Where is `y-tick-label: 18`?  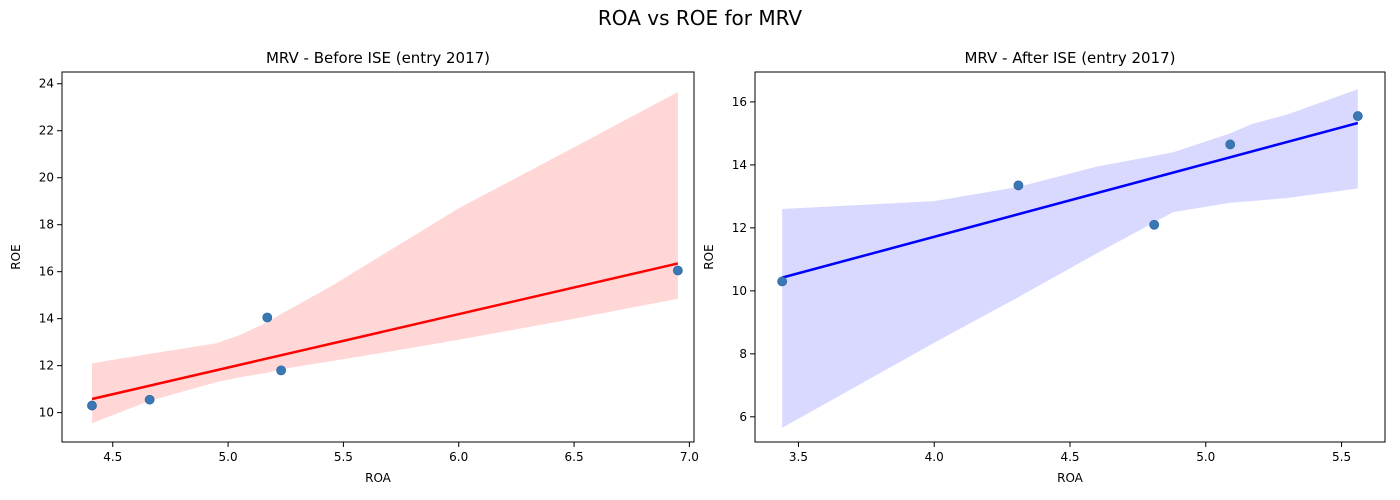
y-tick-label: 18 is located at coordinates (46, 225).